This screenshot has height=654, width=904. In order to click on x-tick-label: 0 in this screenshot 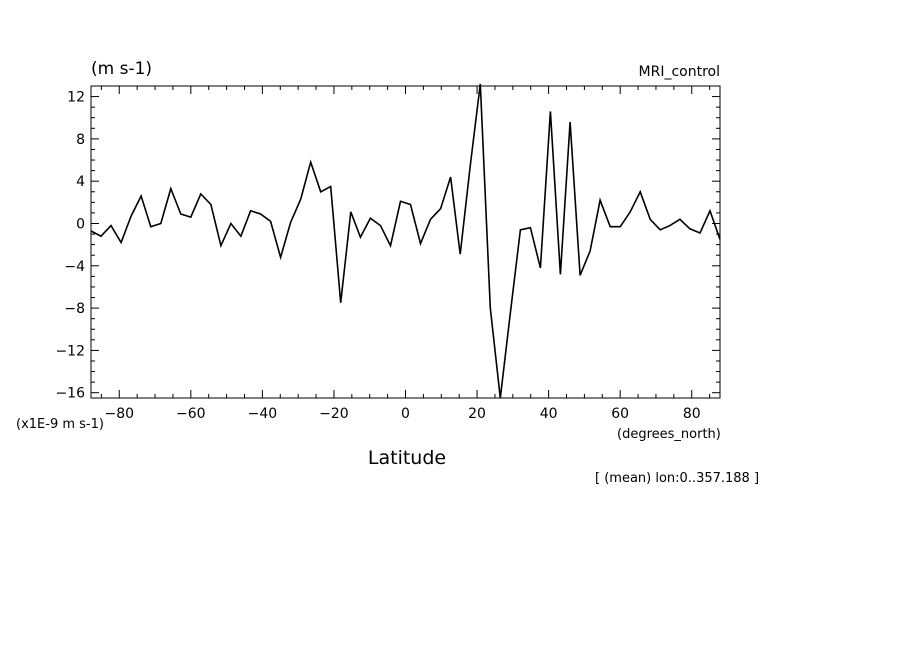, I will do `click(405, 414)`.